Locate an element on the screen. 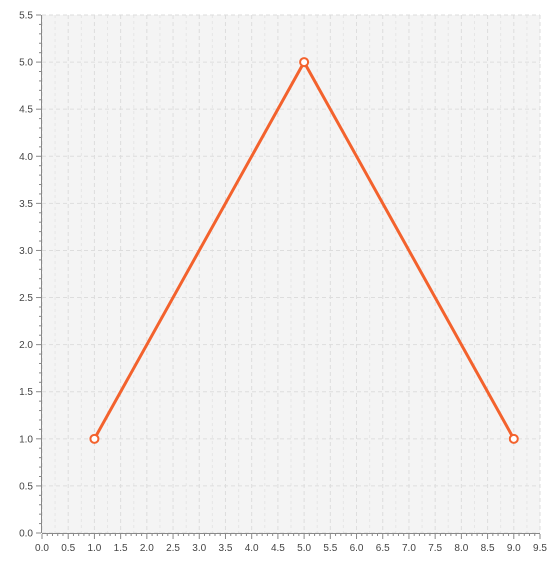 This screenshot has width=552, height=573. x-tick-label: 0.5 is located at coordinates (68, 548).